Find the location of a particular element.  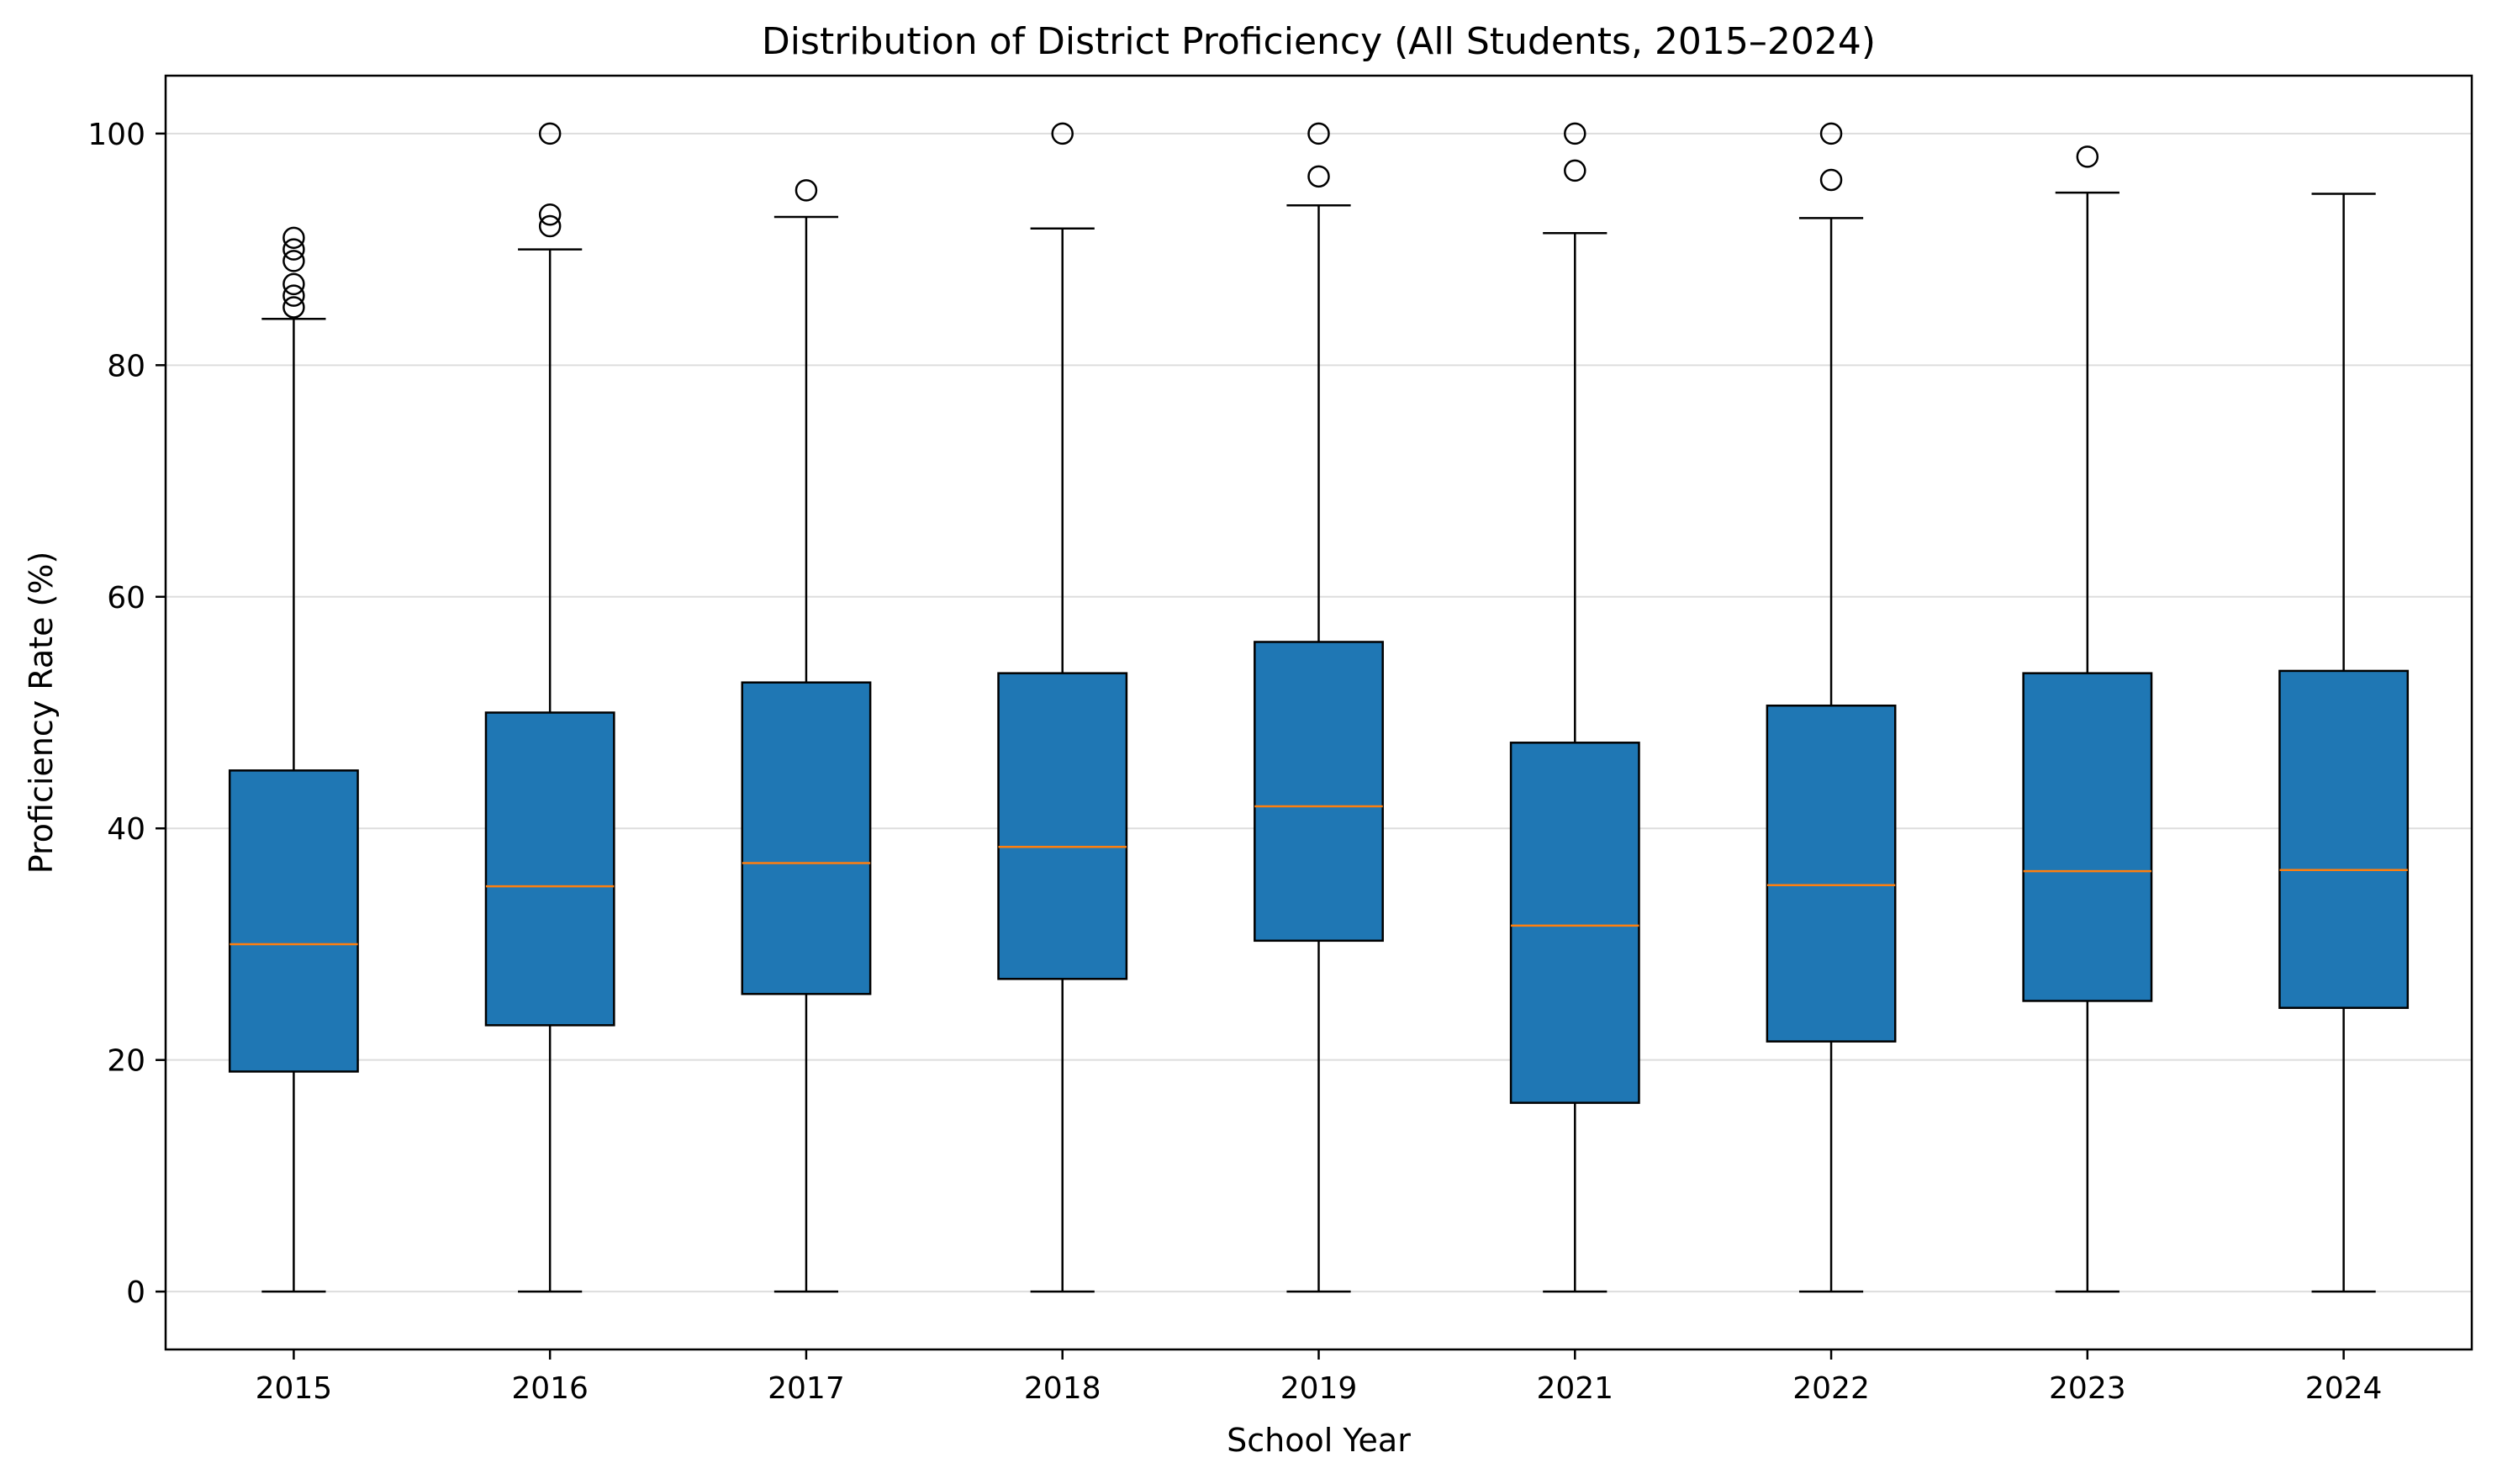

y-tick-label: 80 is located at coordinates (126, 366).